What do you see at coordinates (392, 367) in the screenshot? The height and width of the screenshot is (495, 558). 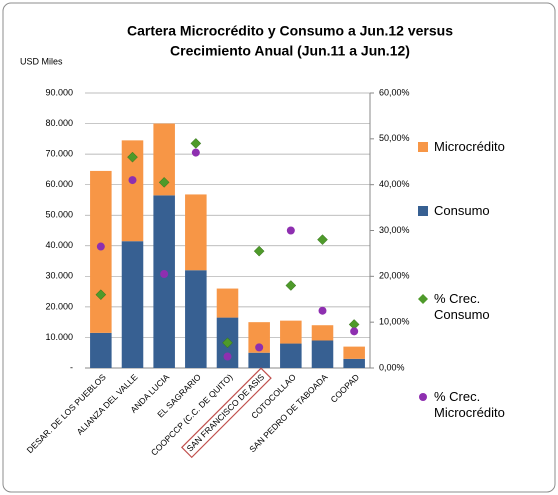 I see `y2-tick-label: 0,00%` at bounding box center [392, 367].